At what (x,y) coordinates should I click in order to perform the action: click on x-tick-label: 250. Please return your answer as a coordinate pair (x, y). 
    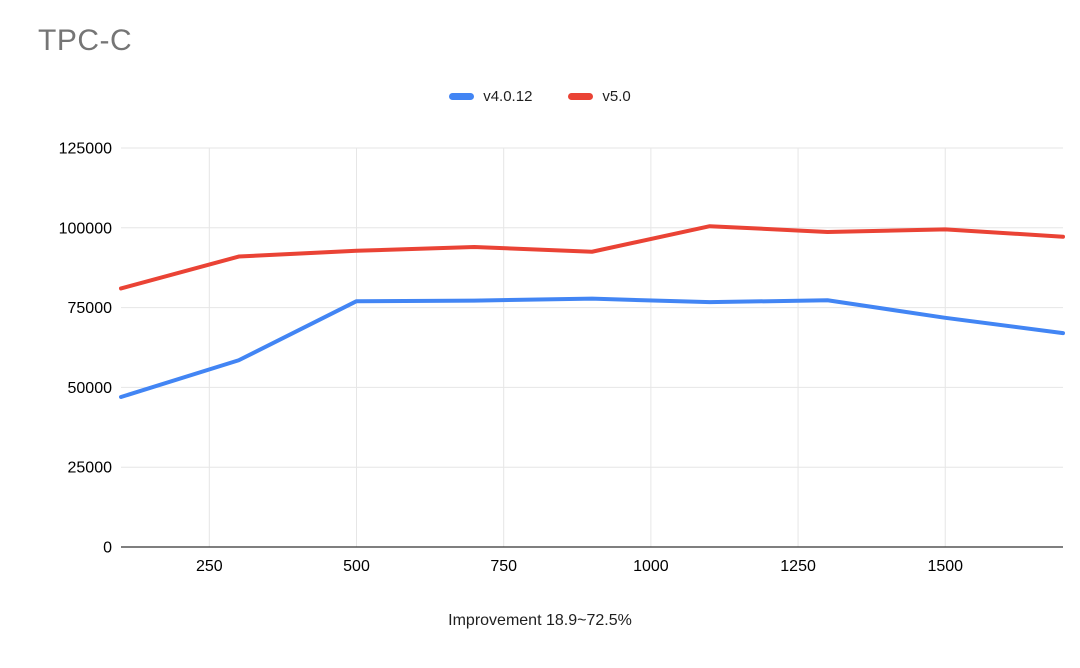
    Looking at the image, I should click on (209, 566).